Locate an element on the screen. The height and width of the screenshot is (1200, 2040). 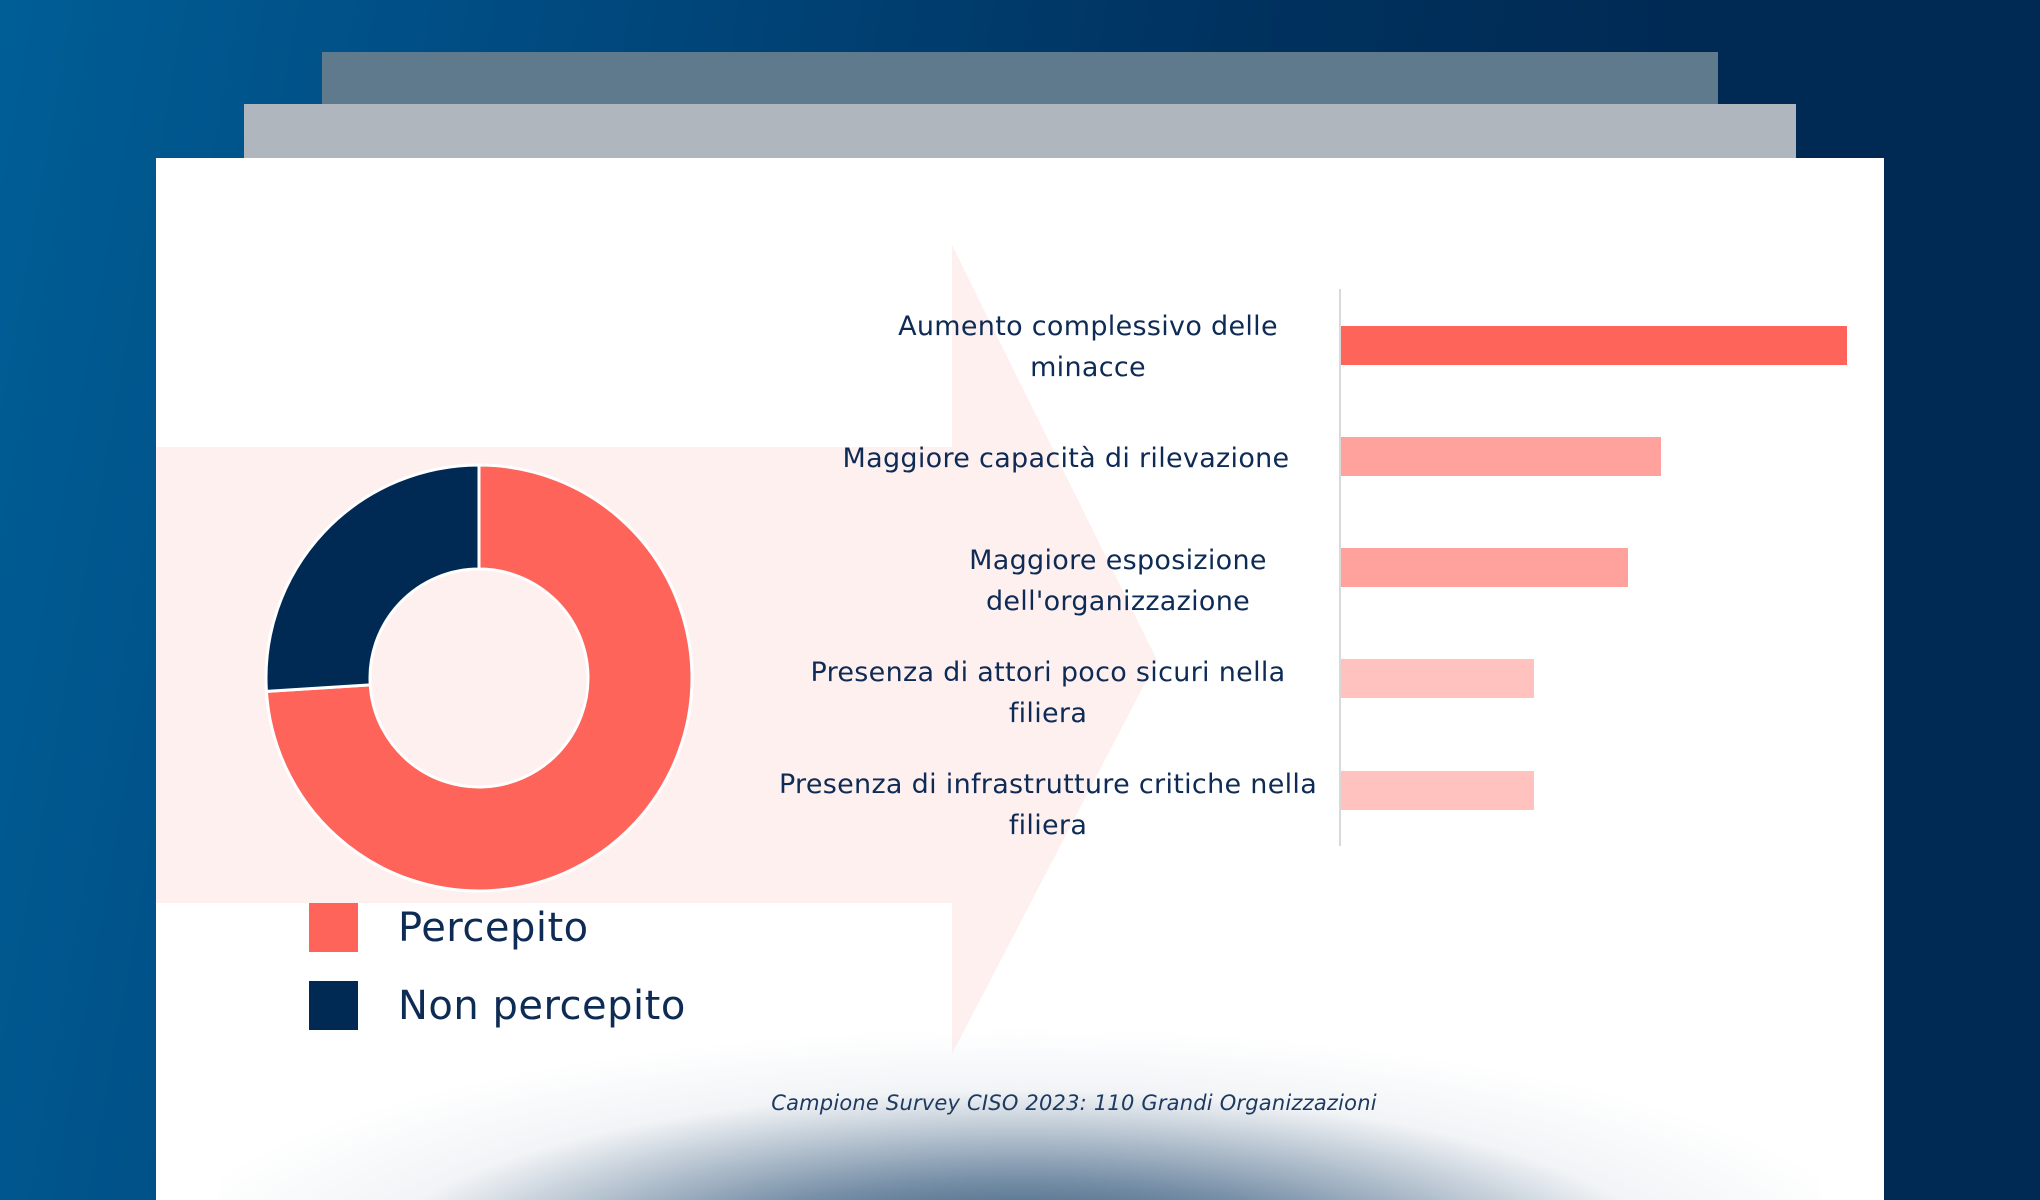
bar-label: Aumento complessivo delle minacce is located at coordinates (1088, 347).